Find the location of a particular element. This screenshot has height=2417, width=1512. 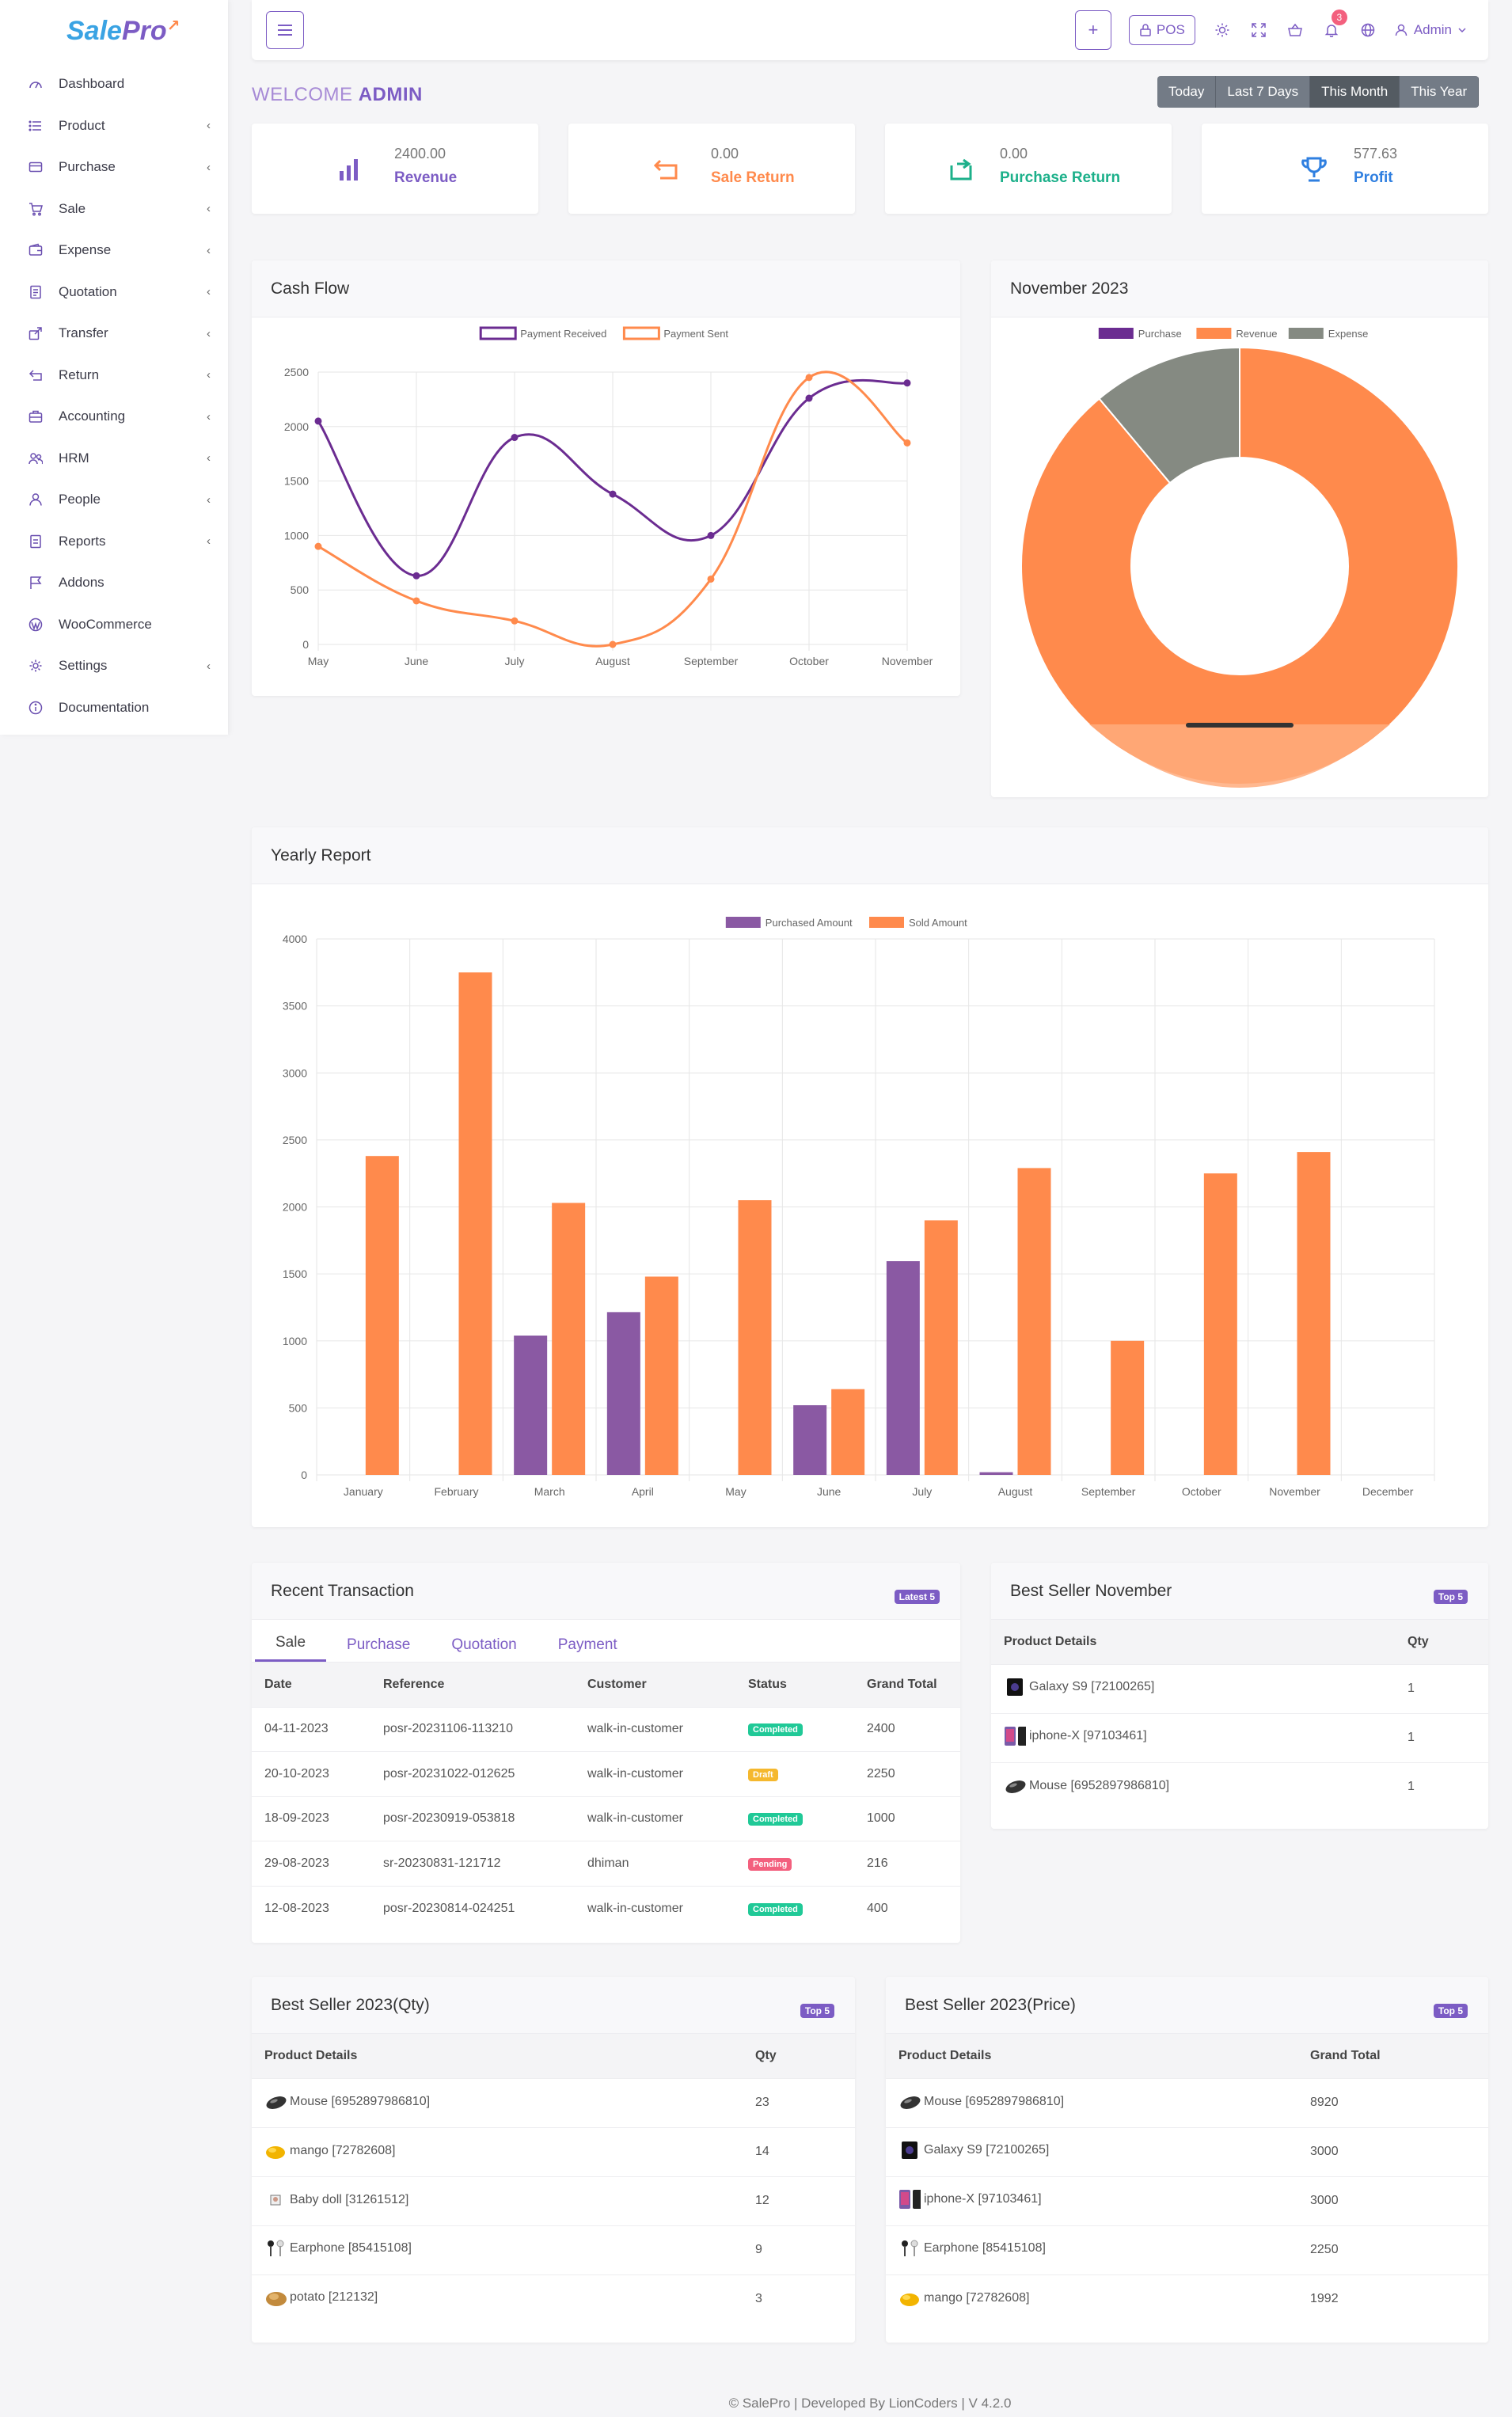

date-filter-this-month: This Month is located at coordinates (1355, 92).